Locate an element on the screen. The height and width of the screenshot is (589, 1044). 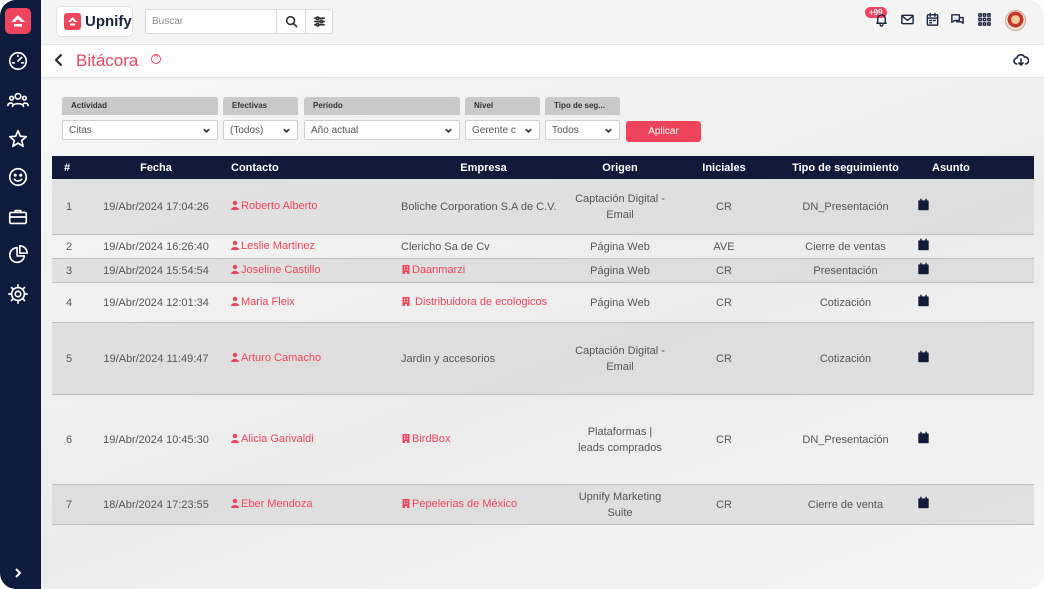
bell-icon is located at coordinates (881, 19).